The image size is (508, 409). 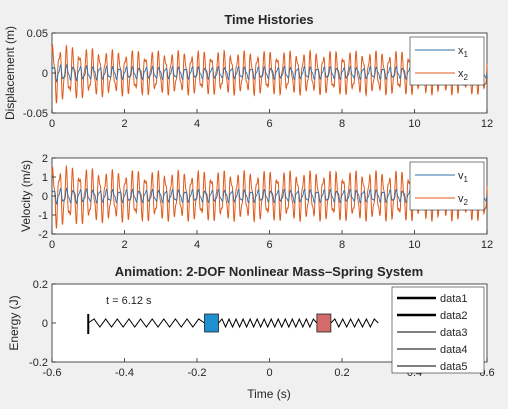 I want to click on y-tick-label: 1, so click(x=45, y=178).